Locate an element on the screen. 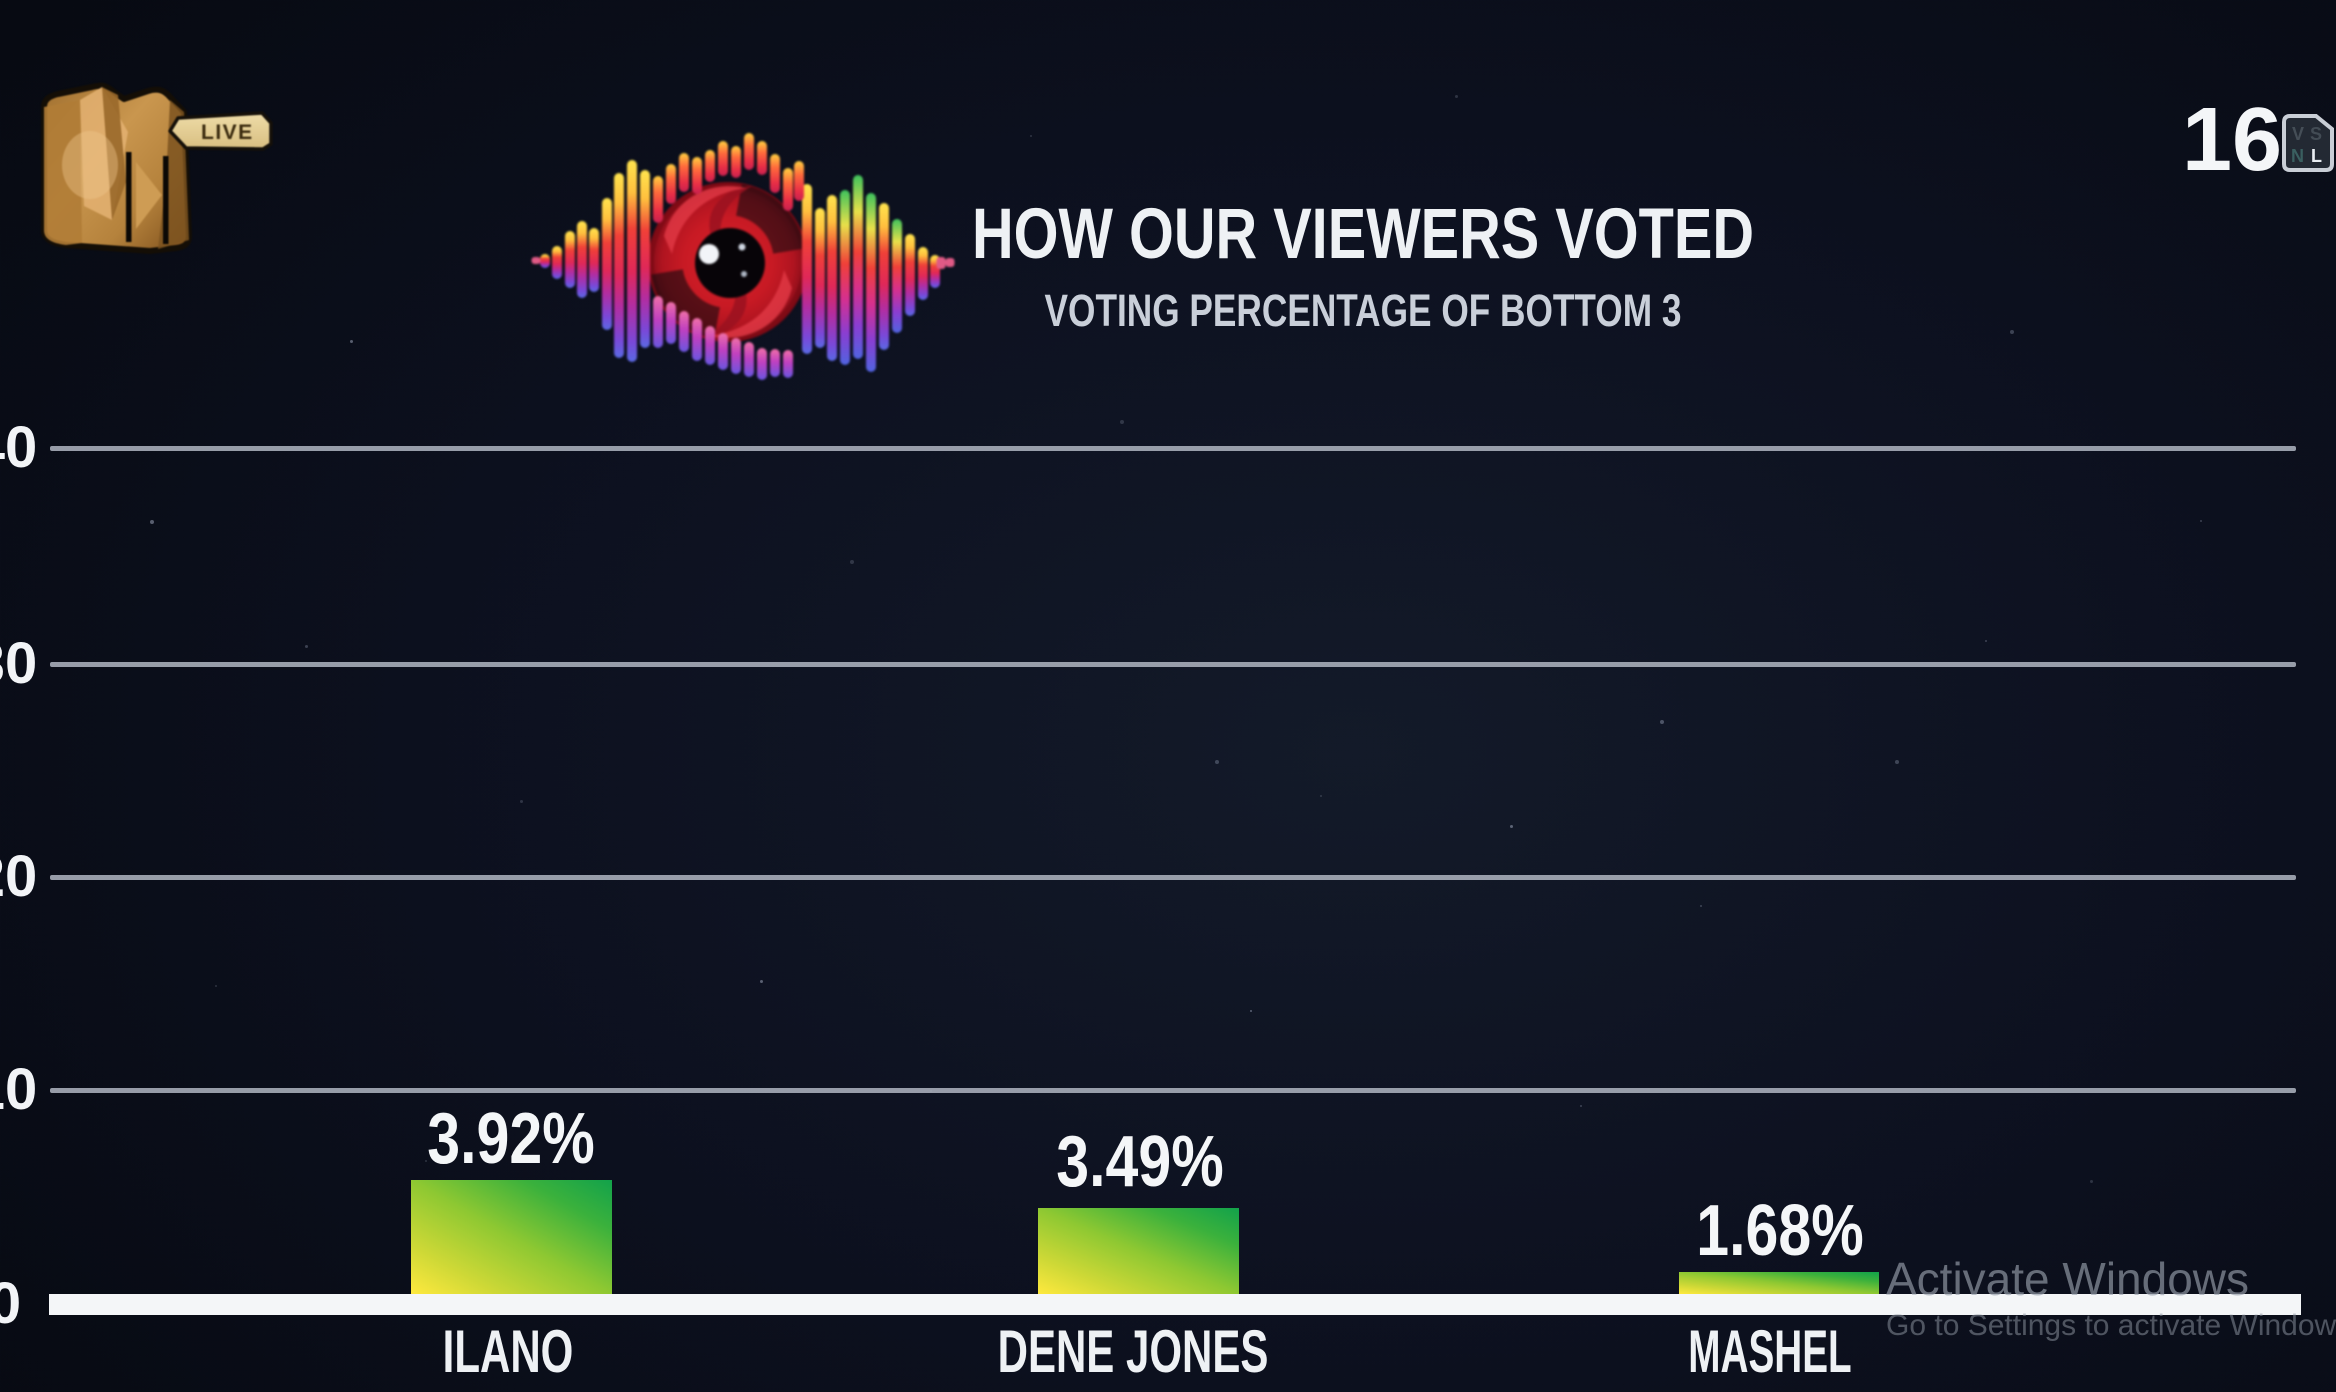 The height and width of the screenshot is (1392, 2336). svg-text: N is located at coordinates (2297, 156).